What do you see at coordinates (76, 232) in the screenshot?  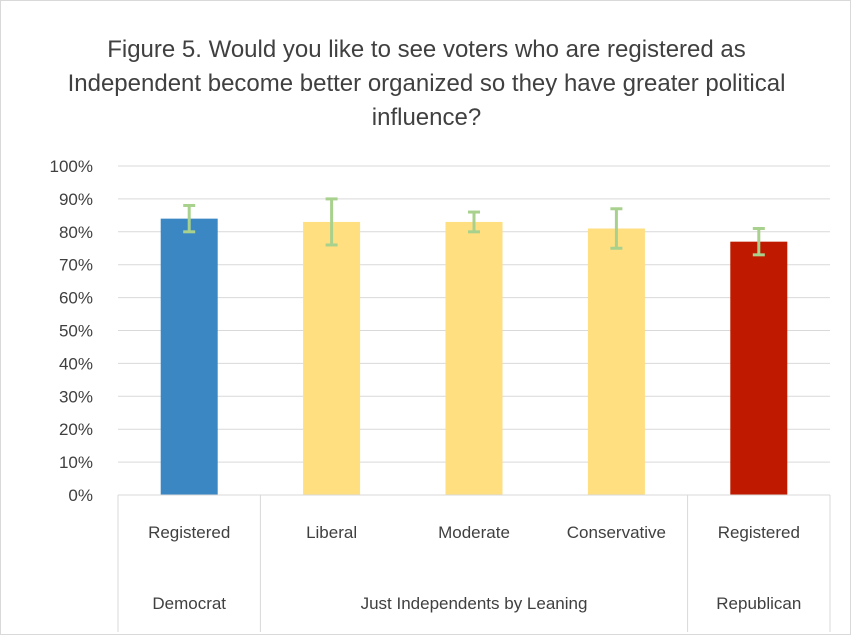 I see `y-tick-label: 80%` at bounding box center [76, 232].